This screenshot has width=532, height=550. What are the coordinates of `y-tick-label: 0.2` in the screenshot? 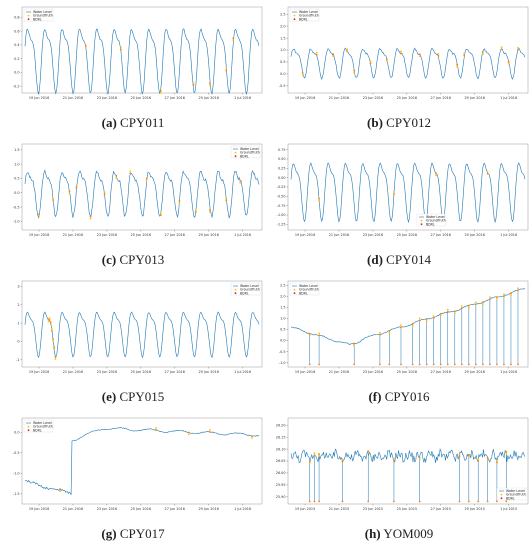 It's located at (16, 59).